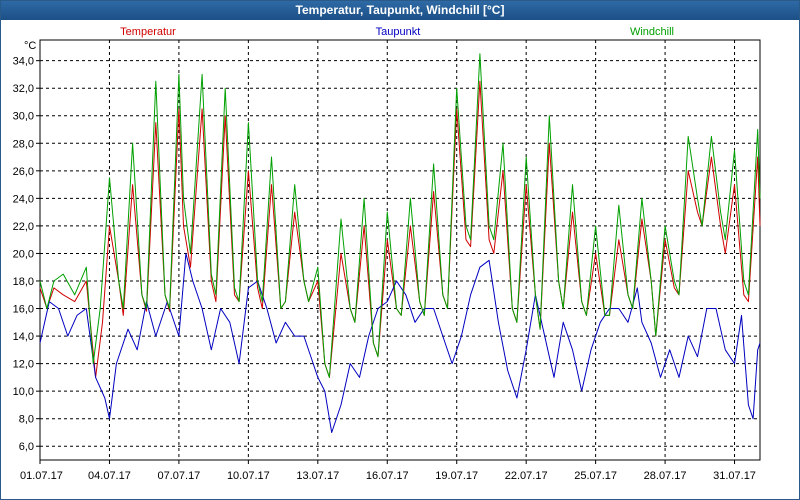  What do you see at coordinates (178, 476) in the screenshot?
I see `x-tick-label: 07.07.17` at bounding box center [178, 476].